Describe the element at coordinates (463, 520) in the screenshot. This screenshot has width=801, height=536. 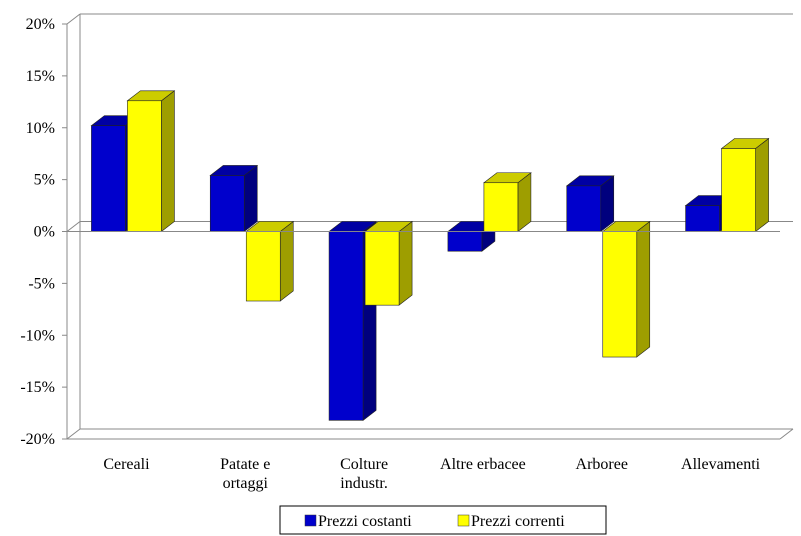
I see `legend-swatch-prezzi-correnti` at that location.